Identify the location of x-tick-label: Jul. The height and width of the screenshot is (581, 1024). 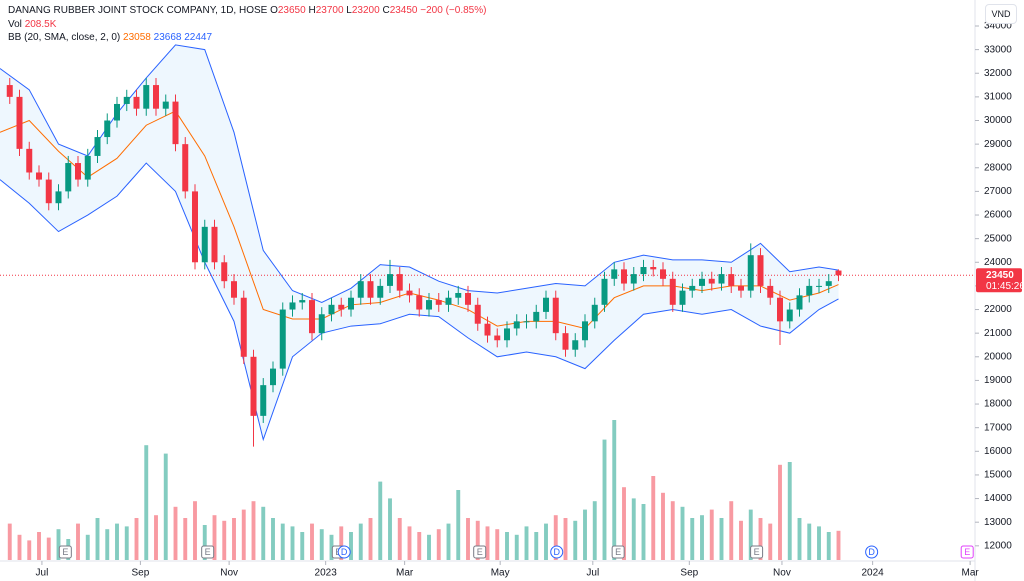
(592, 573).